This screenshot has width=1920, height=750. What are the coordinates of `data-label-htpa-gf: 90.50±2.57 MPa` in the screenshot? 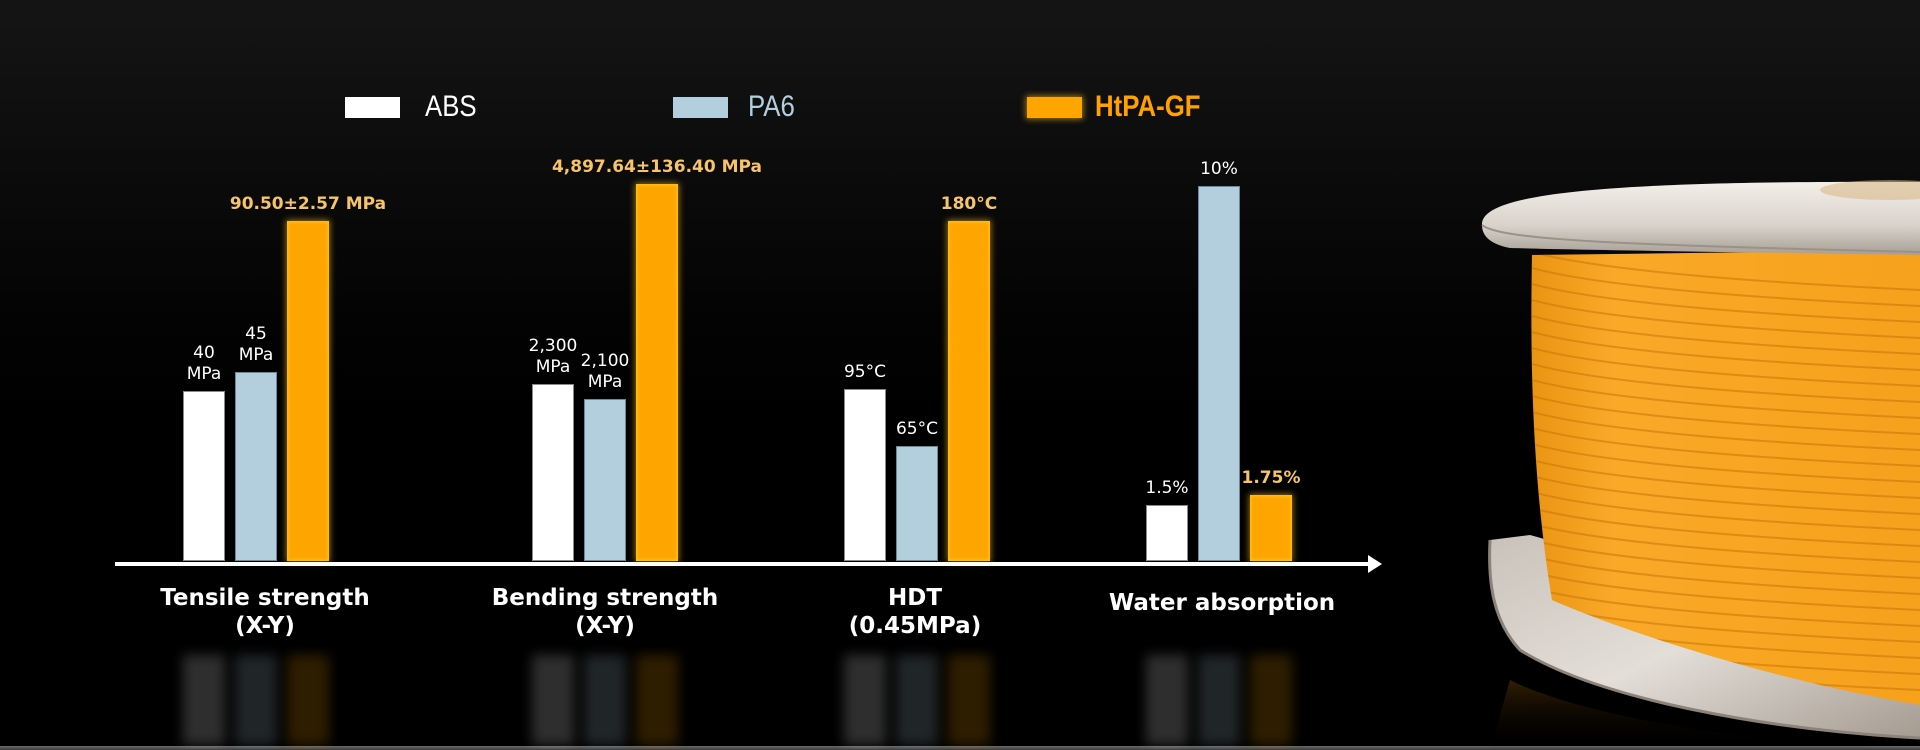 It's located at (308, 204).